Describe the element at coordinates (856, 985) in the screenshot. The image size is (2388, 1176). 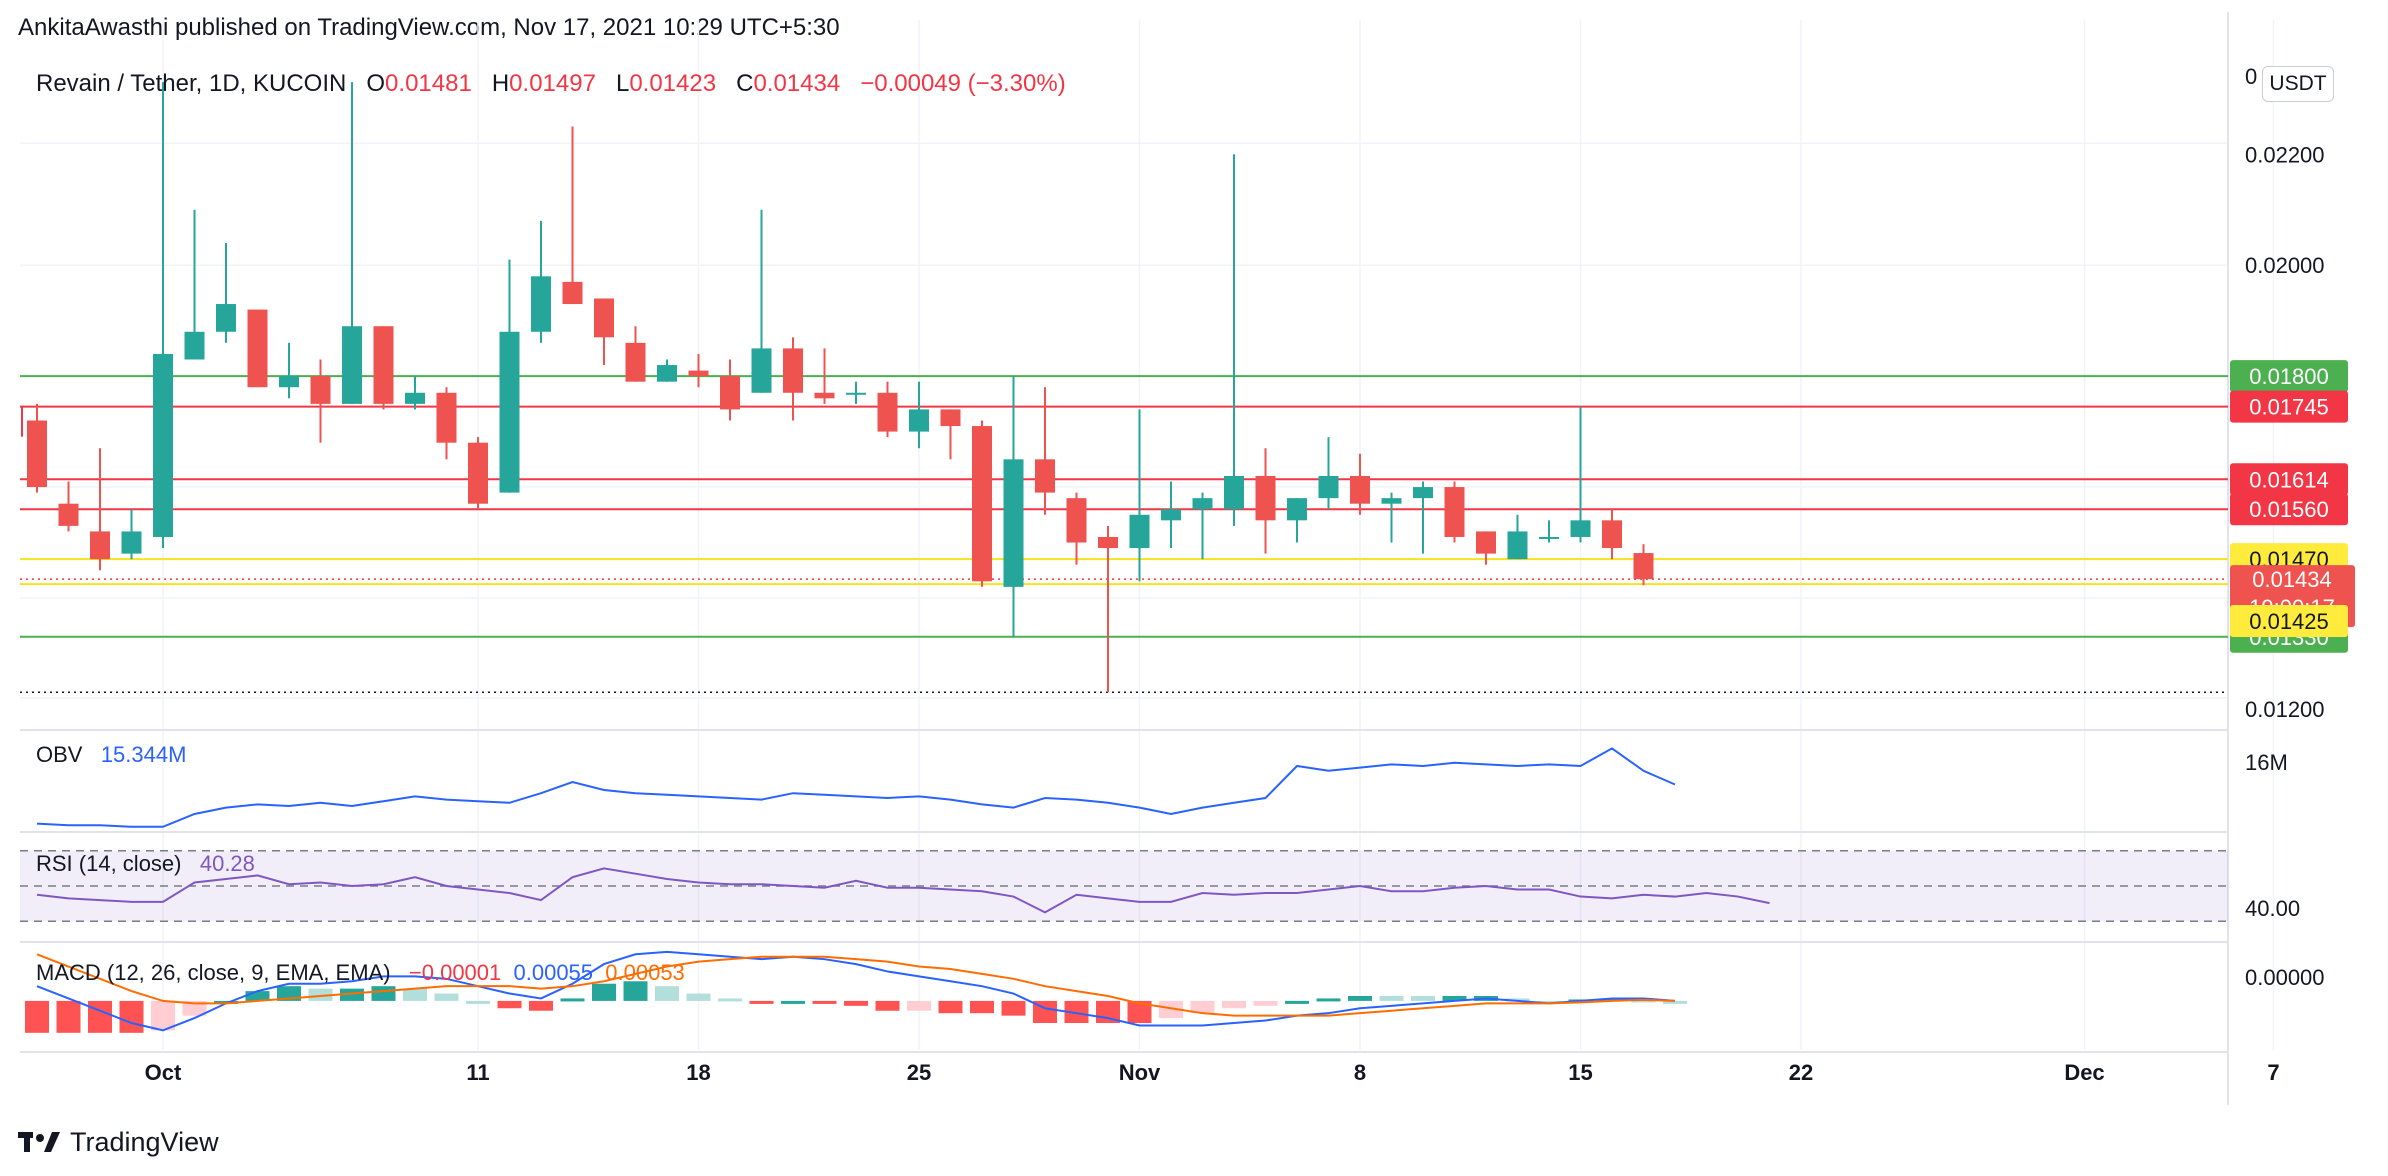
I see `signal-line` at that location.